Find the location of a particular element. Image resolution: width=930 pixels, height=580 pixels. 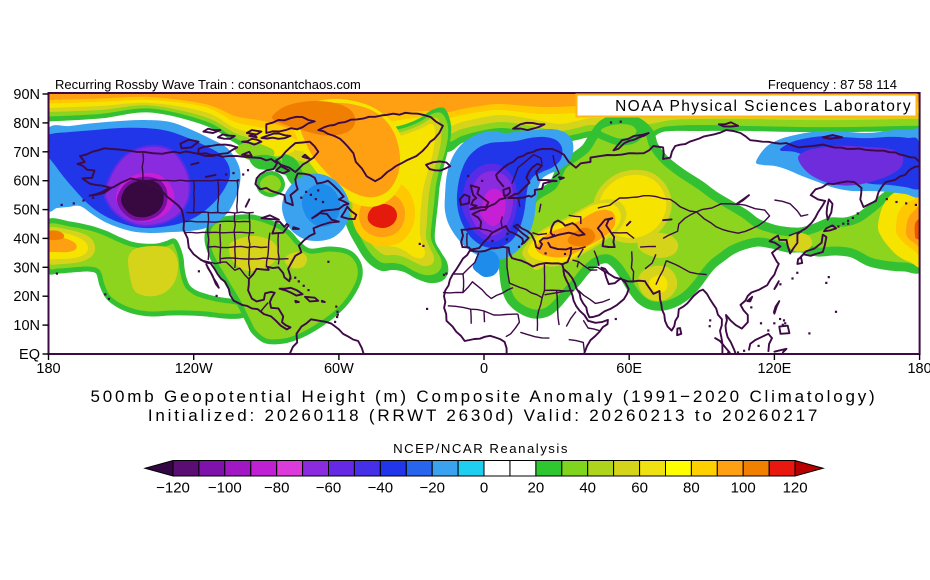

svg-text:NOAA Physical Sciences Laborat: NOAA Physical Sciences Laboratory is located at coordinates (763, 106).